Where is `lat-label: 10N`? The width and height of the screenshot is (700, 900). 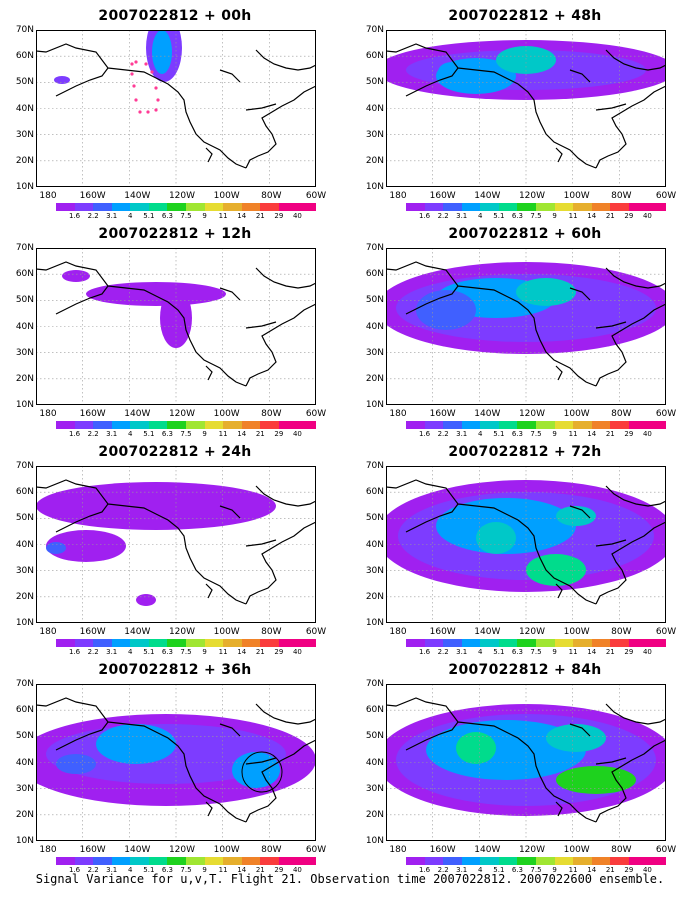
lat-label: 10N is located at coordinates (24, 405).